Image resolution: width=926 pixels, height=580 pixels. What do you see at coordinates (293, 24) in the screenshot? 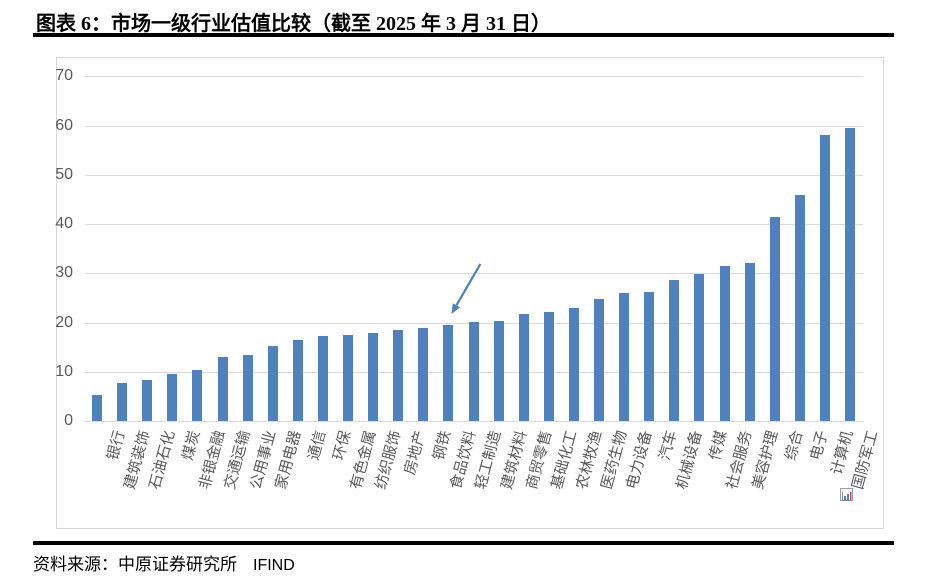
I see `page-title: 图表 6：市场一级行业估值比较（截至 2025 年 3 月 31 日）` at bounding box center [293, 24].